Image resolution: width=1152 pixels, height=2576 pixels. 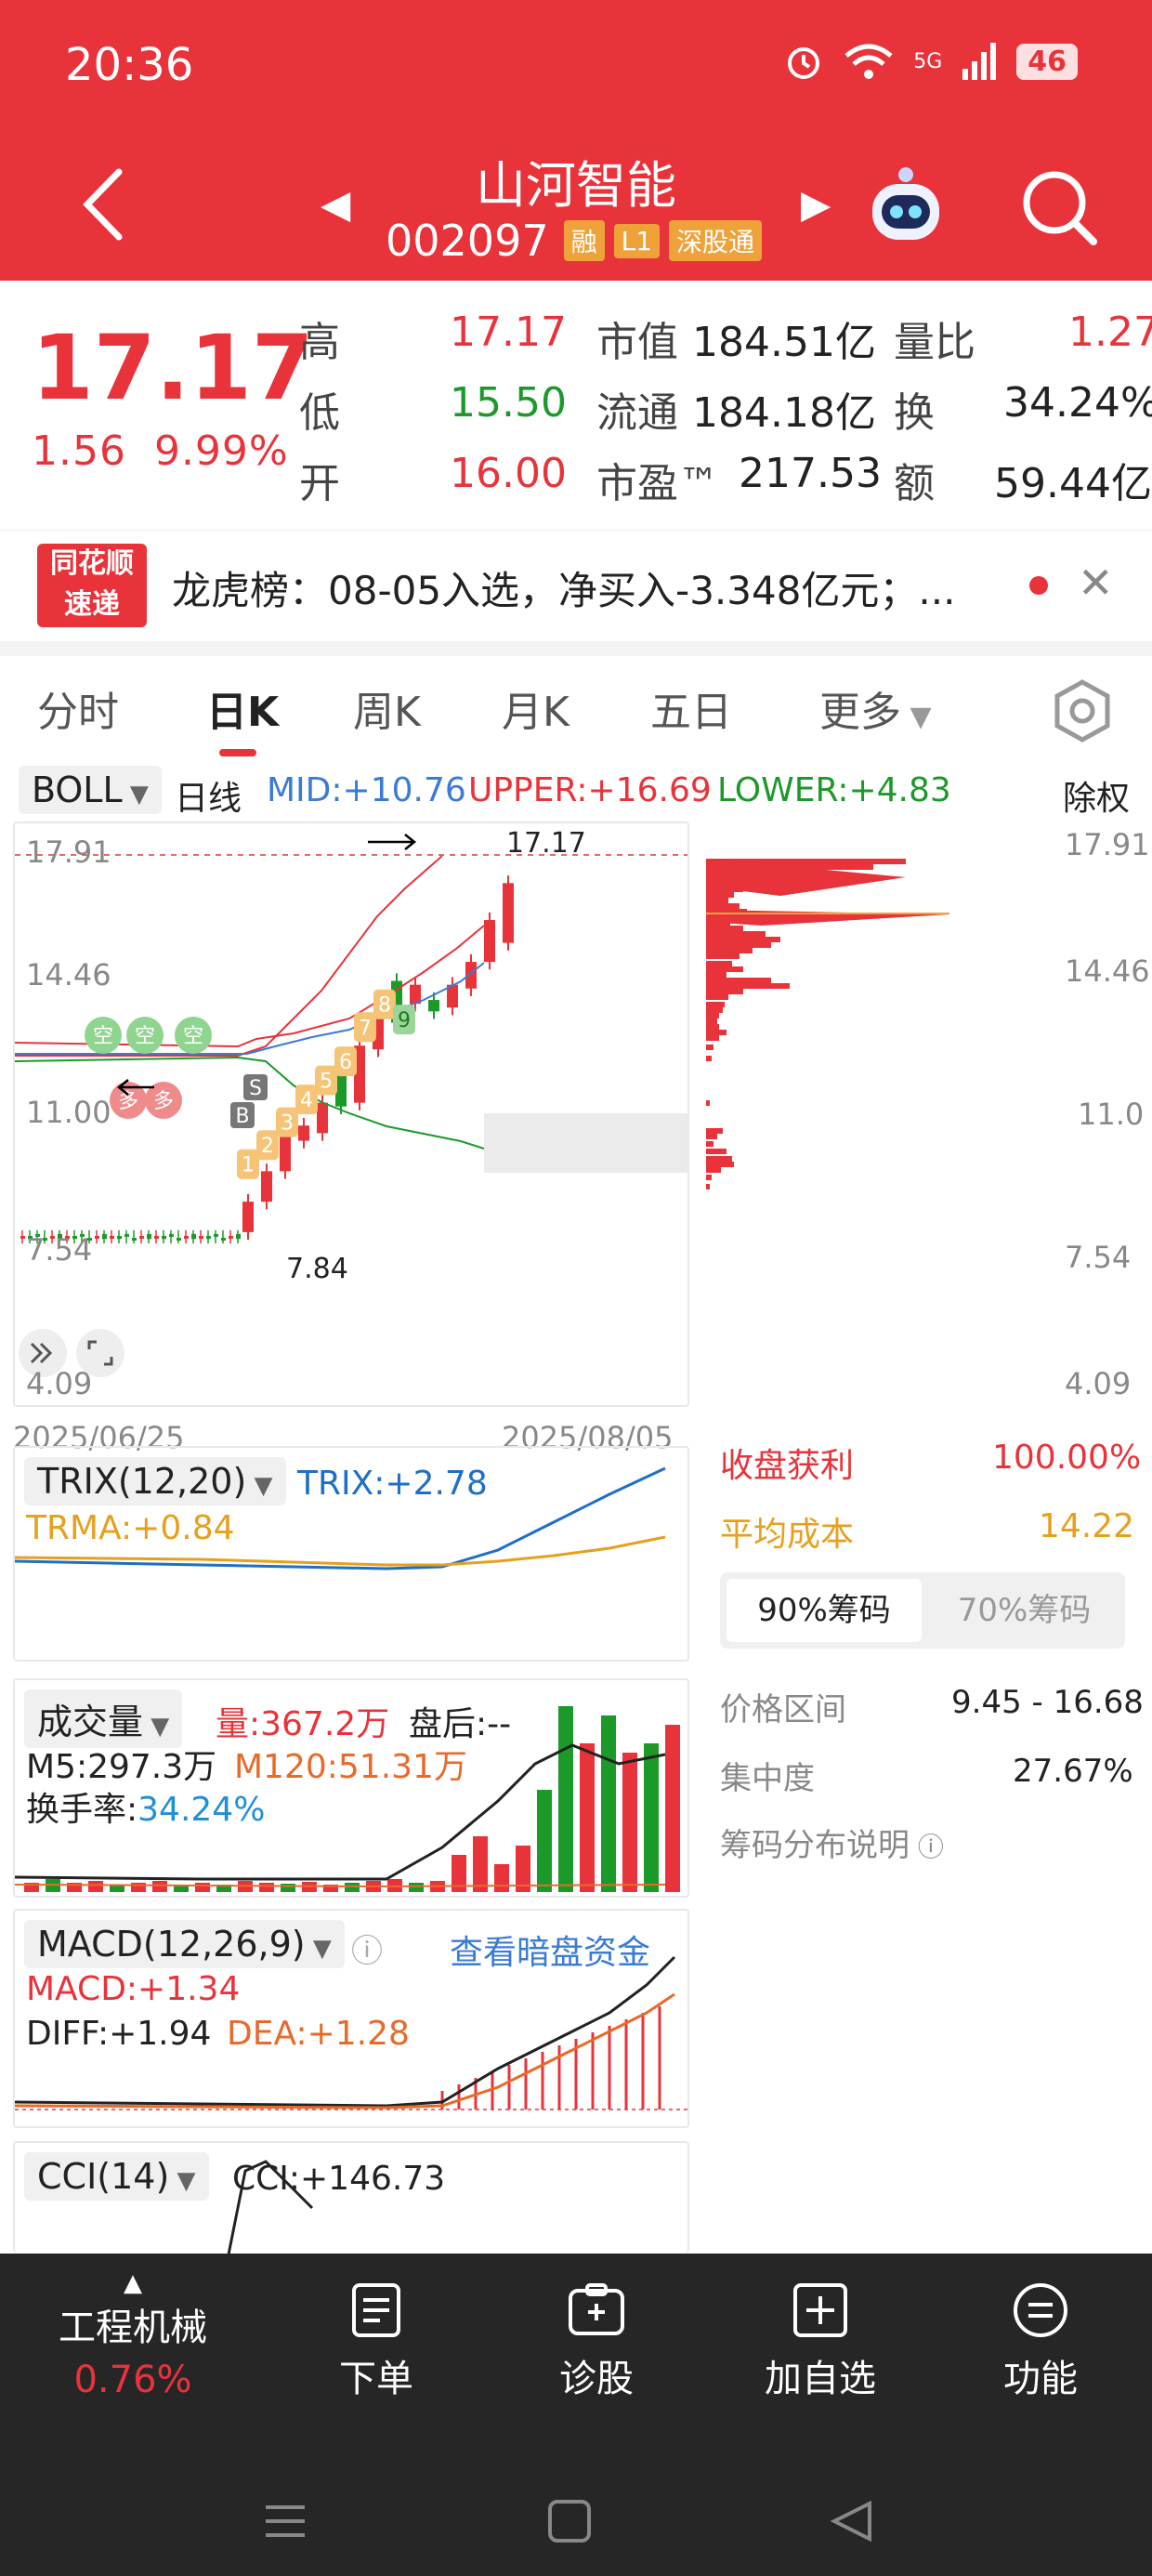 I want to click on long-signal-bubble, so click(x=128, y=1100).